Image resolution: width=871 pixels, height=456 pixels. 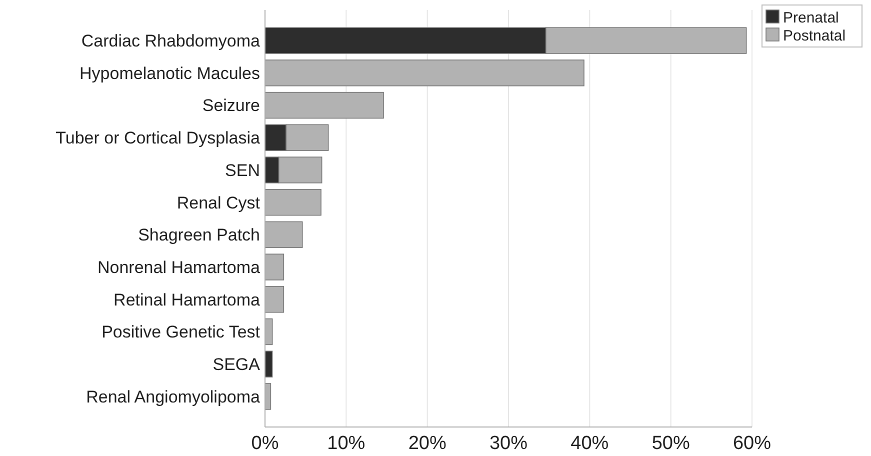 I want to click on legend-label: Postnatal, so click(x=814, y=35).